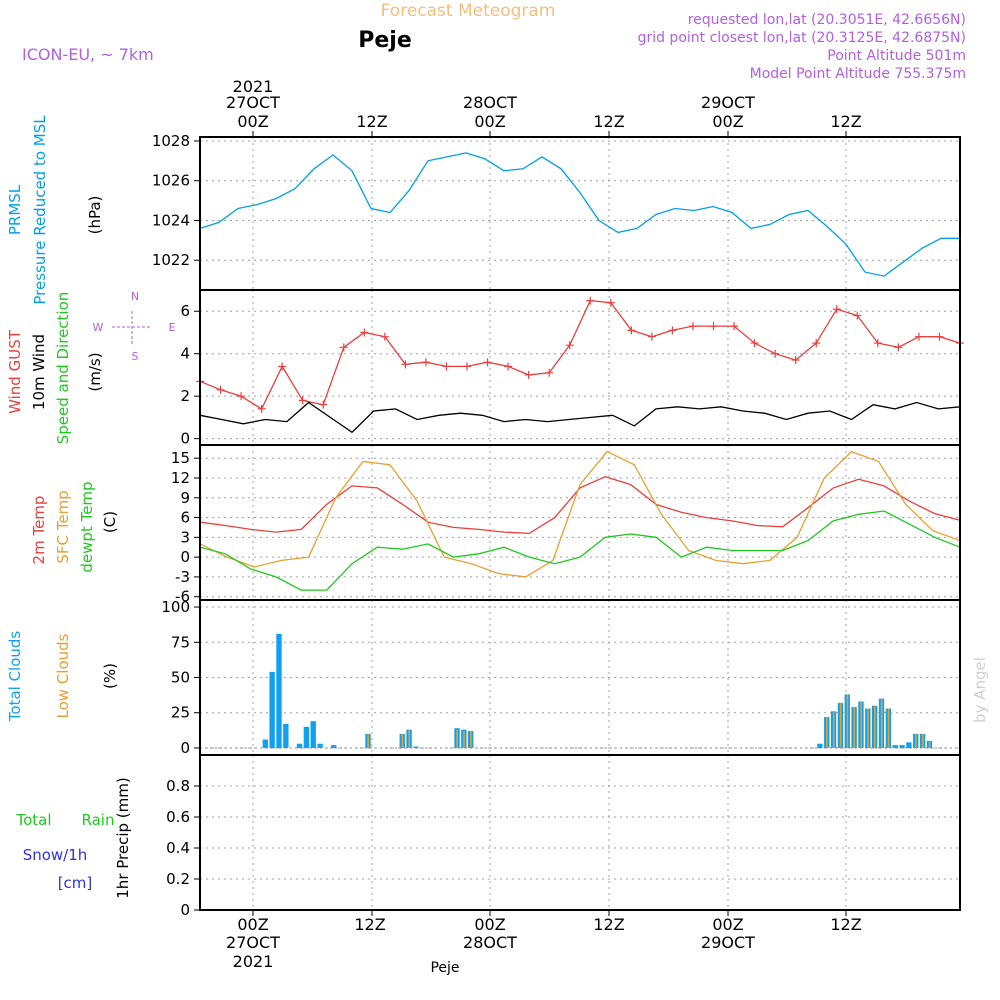 The image size is (1000, 1000). Describe the element at coordinates (110, 522) in the screenshot. I see `temp-unit: (C)` at that location.